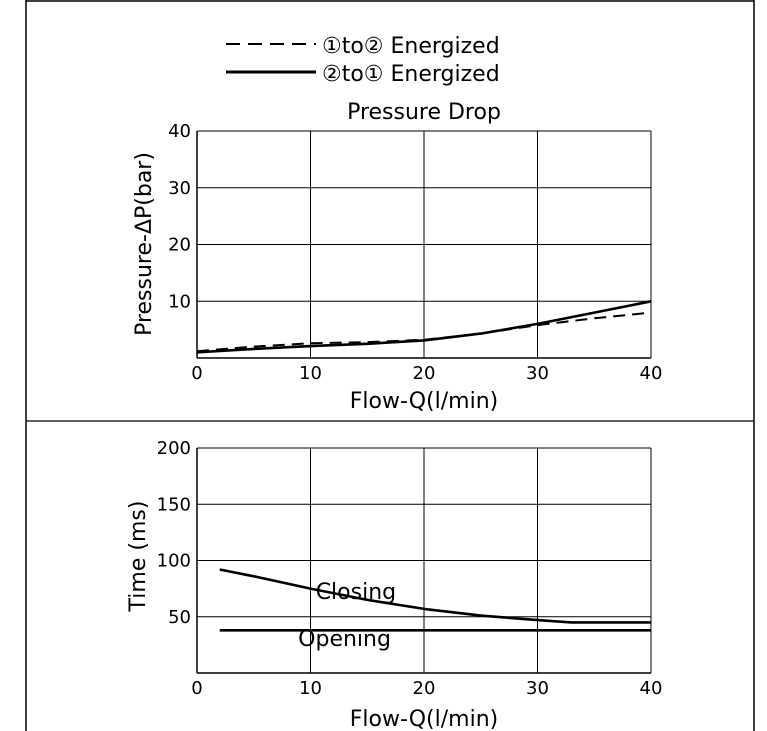  I want to click on y-tick-label: 100, so click(174, 561).